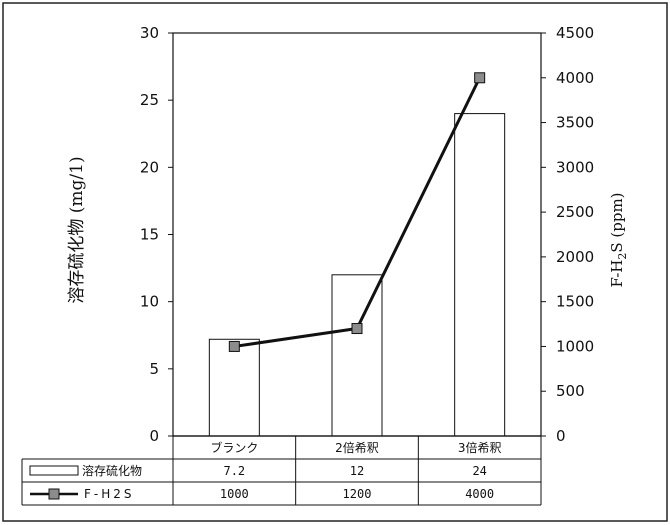  I want to click on y2-axis-label: F-H2S (ppm), so click(618, 239).